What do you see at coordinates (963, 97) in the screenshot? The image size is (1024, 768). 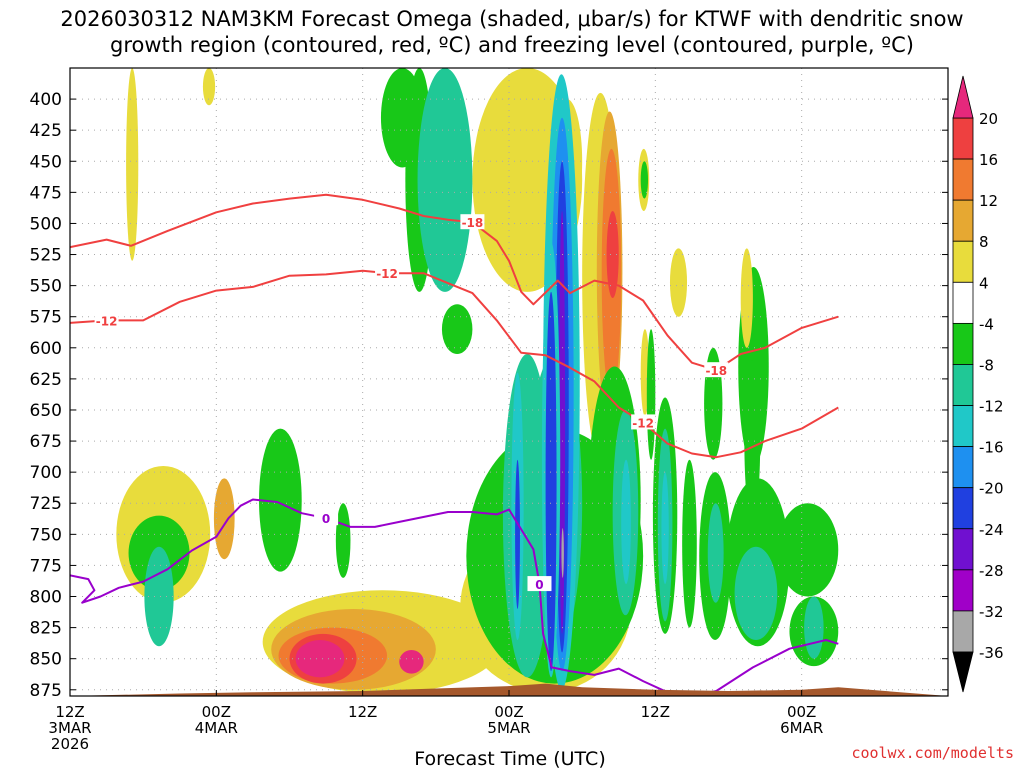 I see `colorbar-top-arrow` at bounding box center [963, 97].